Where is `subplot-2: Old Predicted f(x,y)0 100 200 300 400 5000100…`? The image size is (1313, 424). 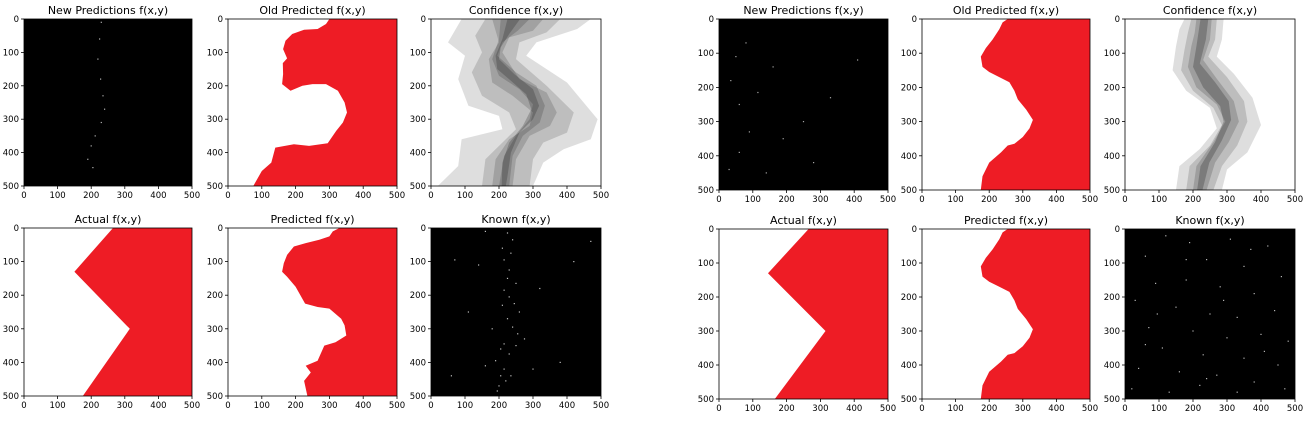 subplot-2: Old Predicted f(x,y)0 100 200 300 400 5000100… is located at coordinates (306, 102).